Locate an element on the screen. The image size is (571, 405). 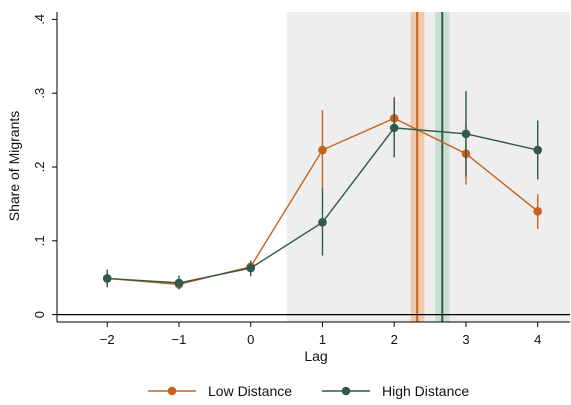
legend: Low Distance High Distance is located at coordinates (308, 391).